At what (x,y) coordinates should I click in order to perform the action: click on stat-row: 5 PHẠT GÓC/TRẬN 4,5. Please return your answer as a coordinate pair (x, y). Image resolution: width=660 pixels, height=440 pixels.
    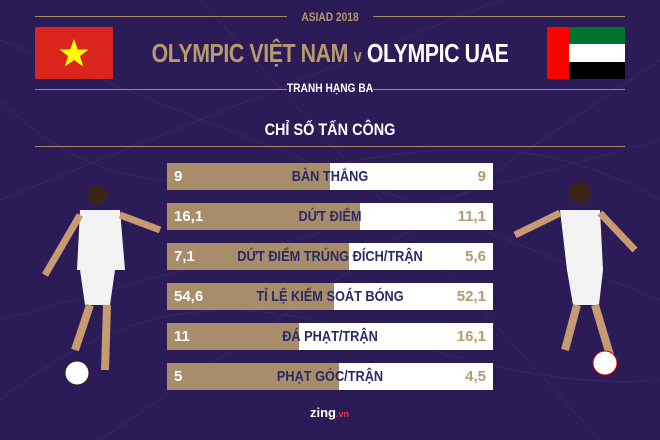
    Looking at the image, I should click on (330, 376).